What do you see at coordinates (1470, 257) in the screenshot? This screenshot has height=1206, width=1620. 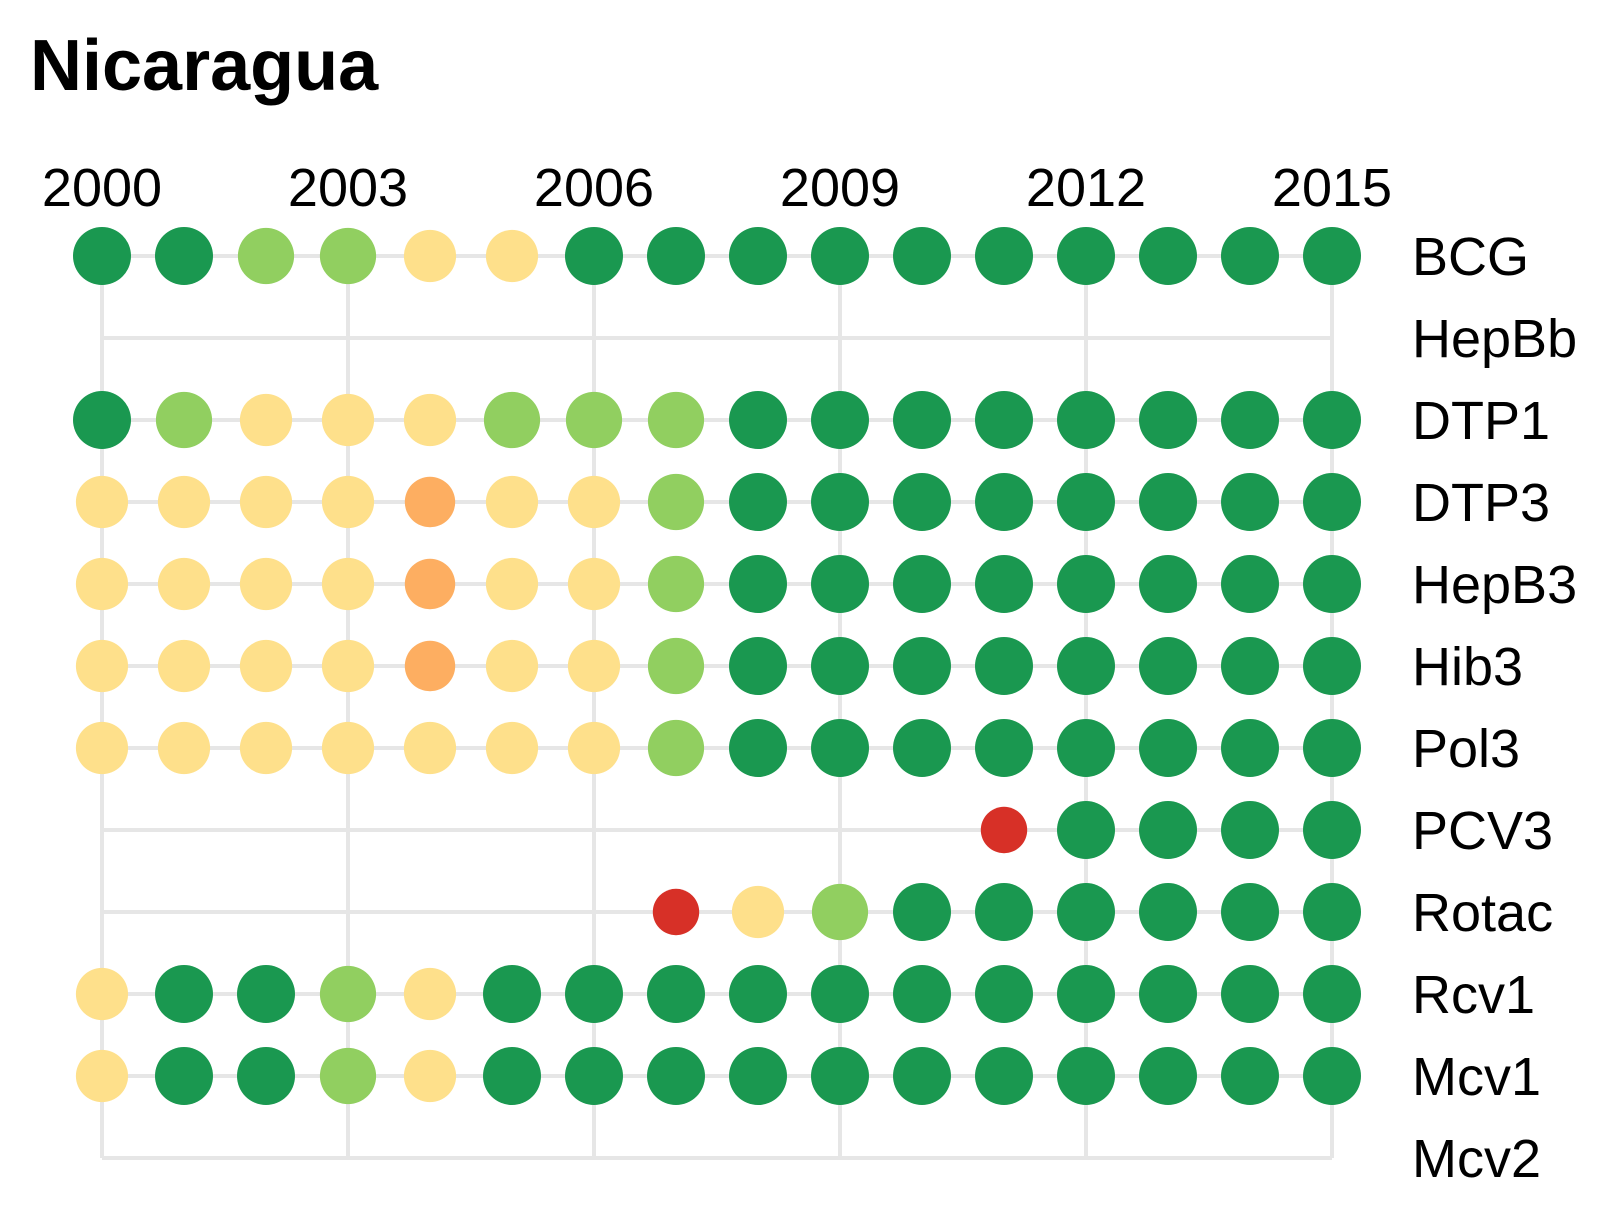 I see `row-label-bcg: BCG` at bounding box center [1470, 257].